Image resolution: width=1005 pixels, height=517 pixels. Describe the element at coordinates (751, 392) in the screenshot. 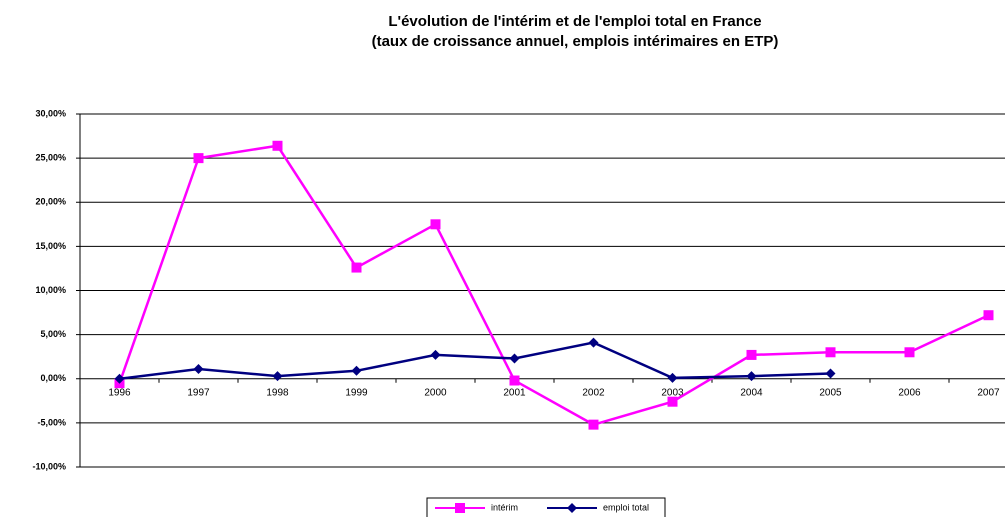

I see `x-tick-label: 2004` at that location.